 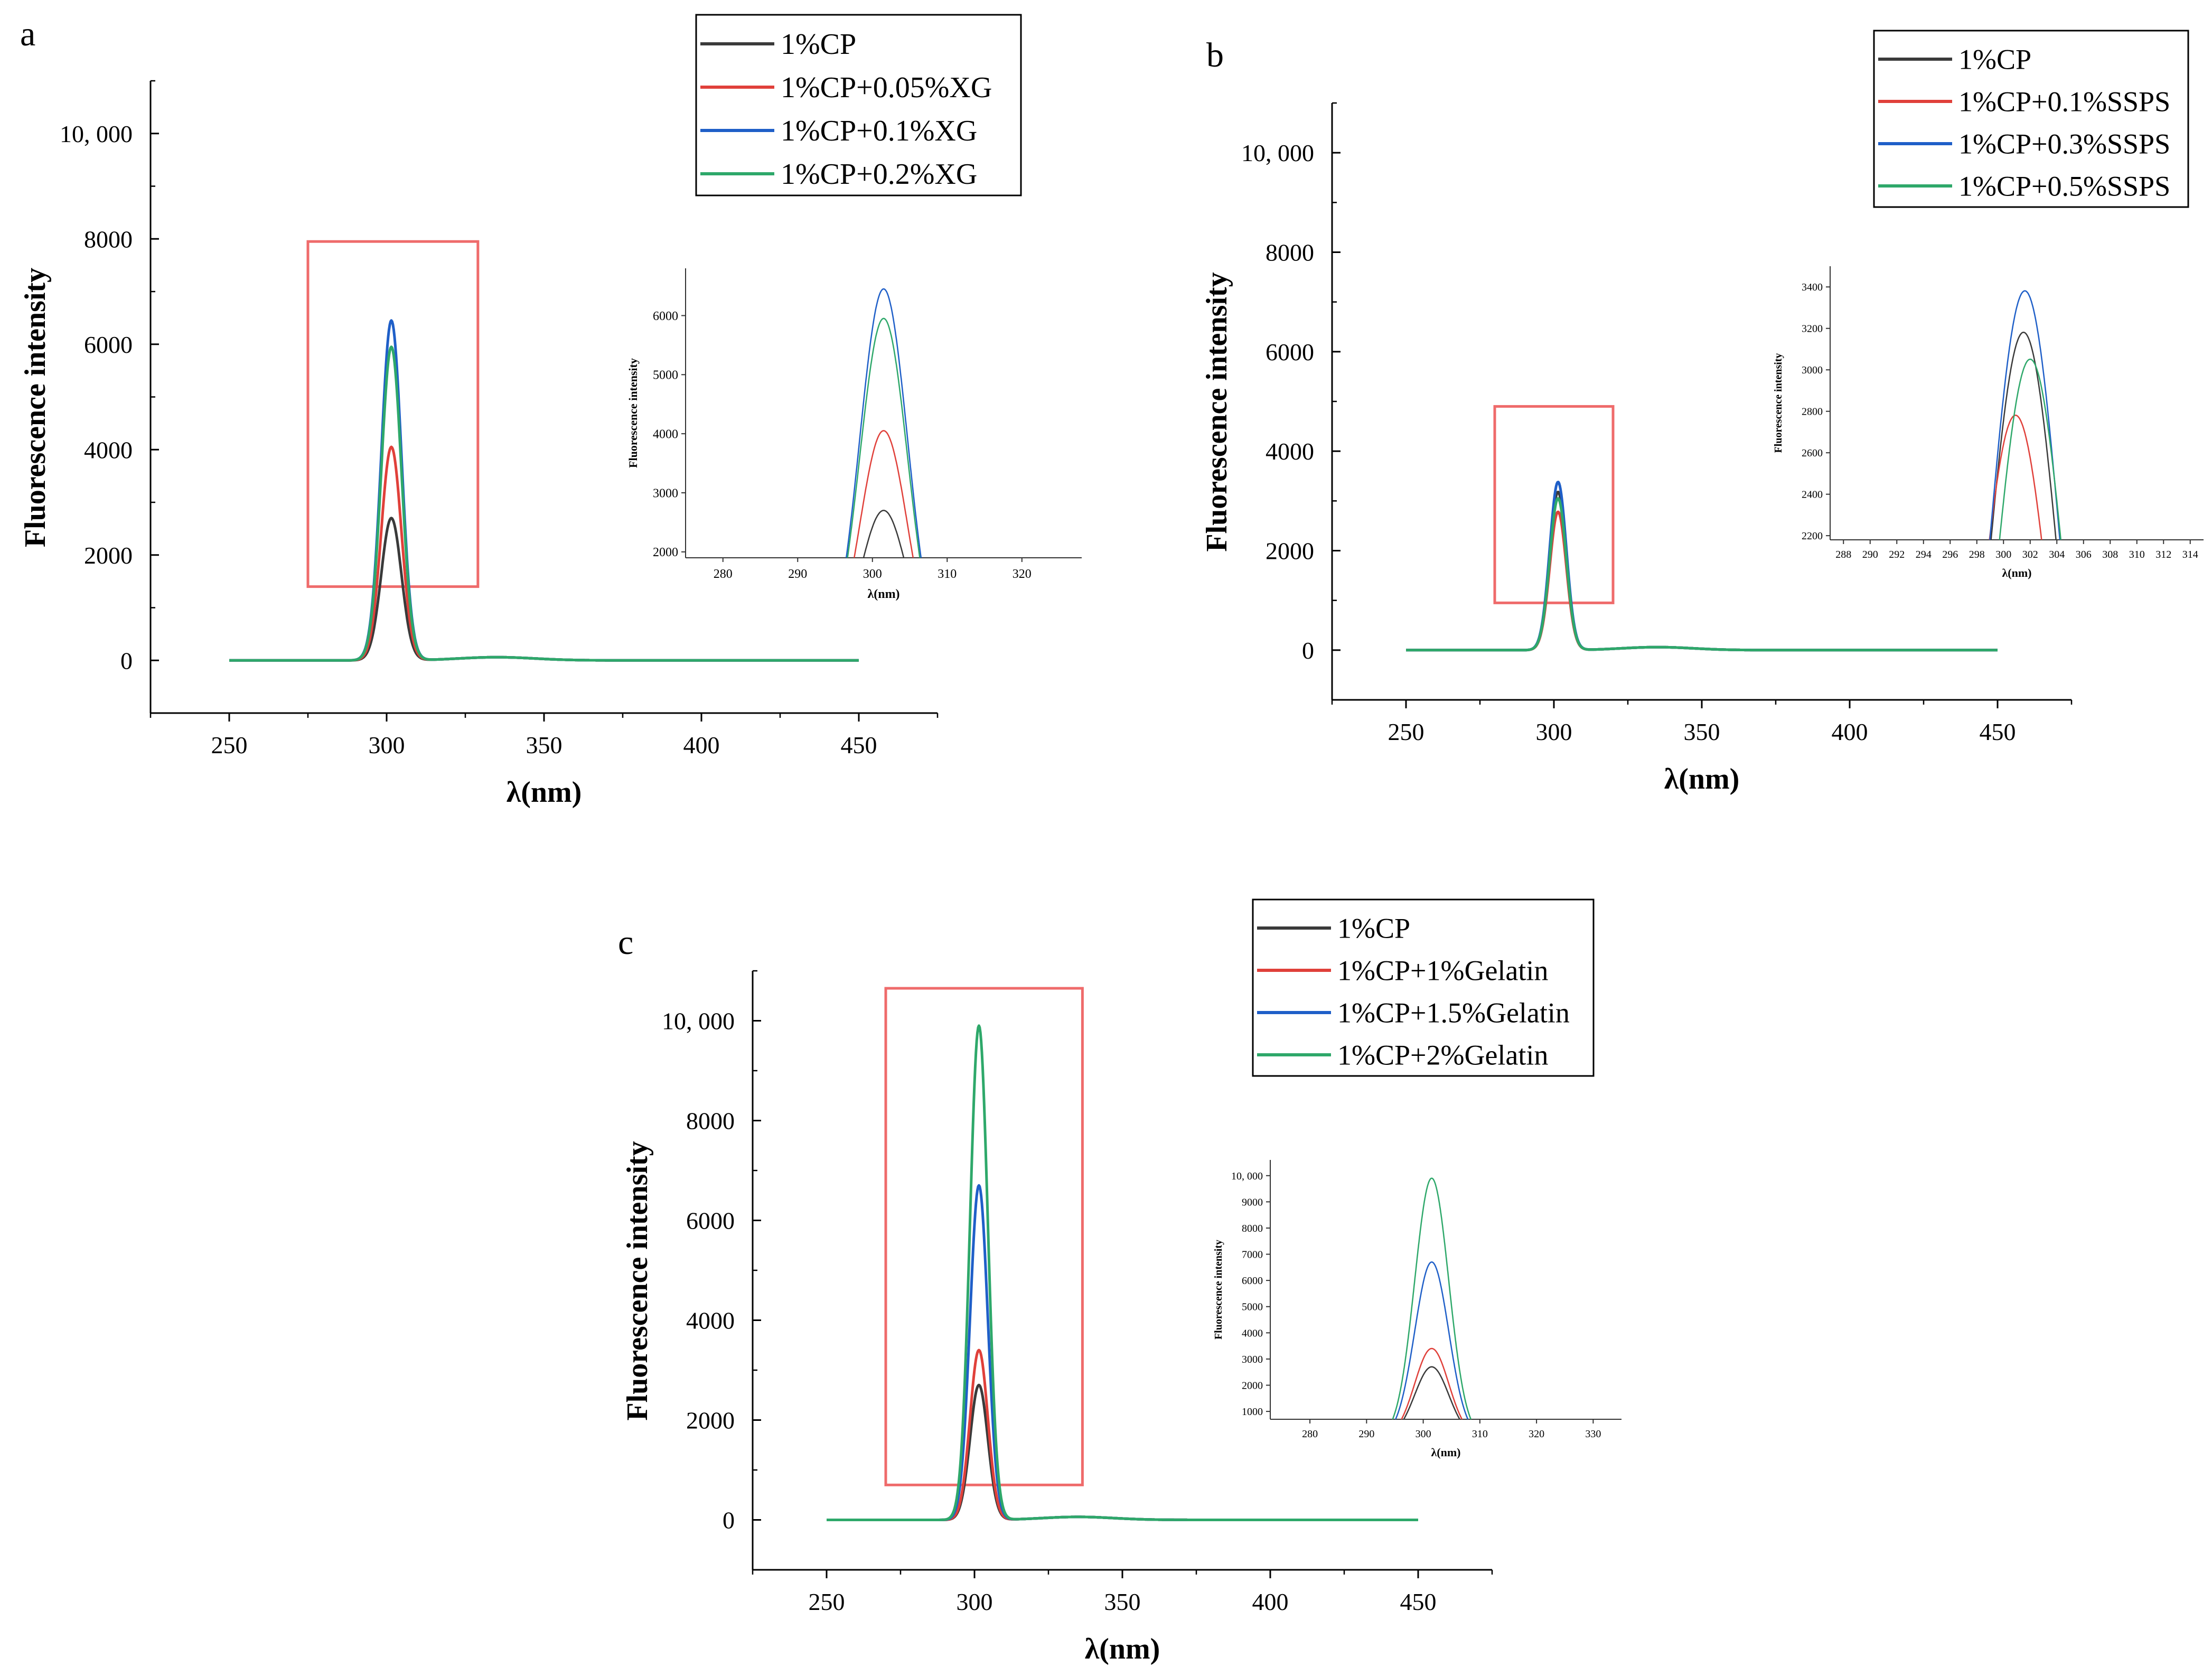 What do you see at coordinates (665, 552) in the screenshot?
I see `inset-y-tick-label: 2000` at bounding box center [665, 552].